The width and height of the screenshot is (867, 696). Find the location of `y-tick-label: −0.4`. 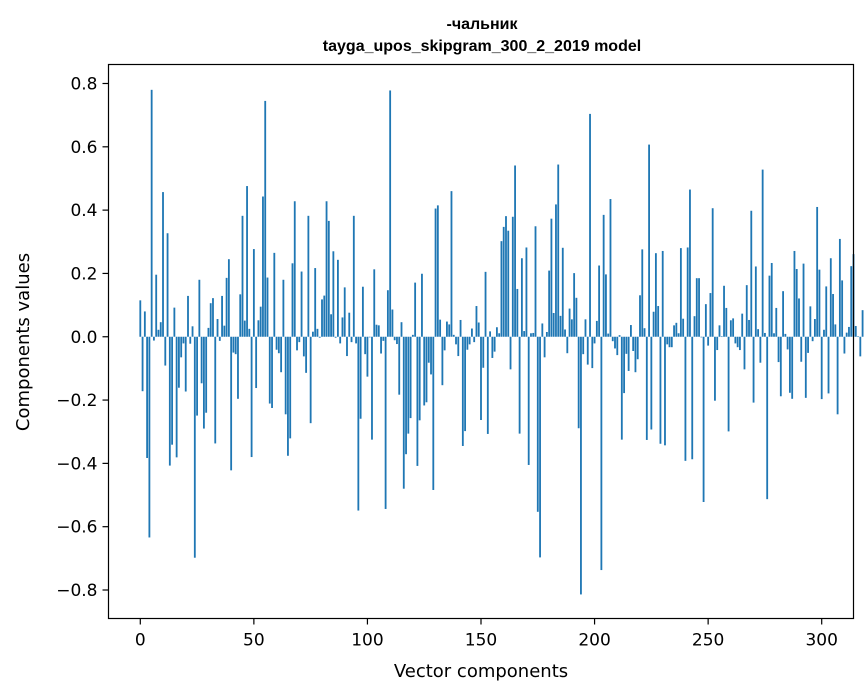

y-tick-label: −0.4 is located at coordinates (76, 464).